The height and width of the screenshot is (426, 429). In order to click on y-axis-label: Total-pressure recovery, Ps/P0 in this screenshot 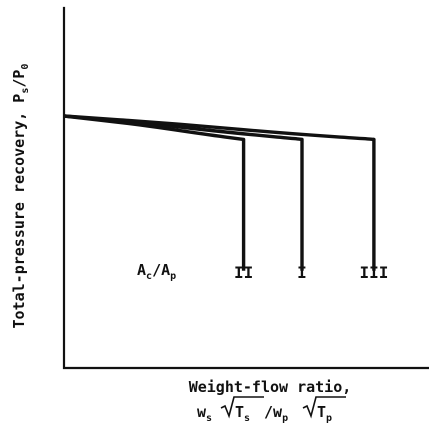, I will do `click(20, 196)`.